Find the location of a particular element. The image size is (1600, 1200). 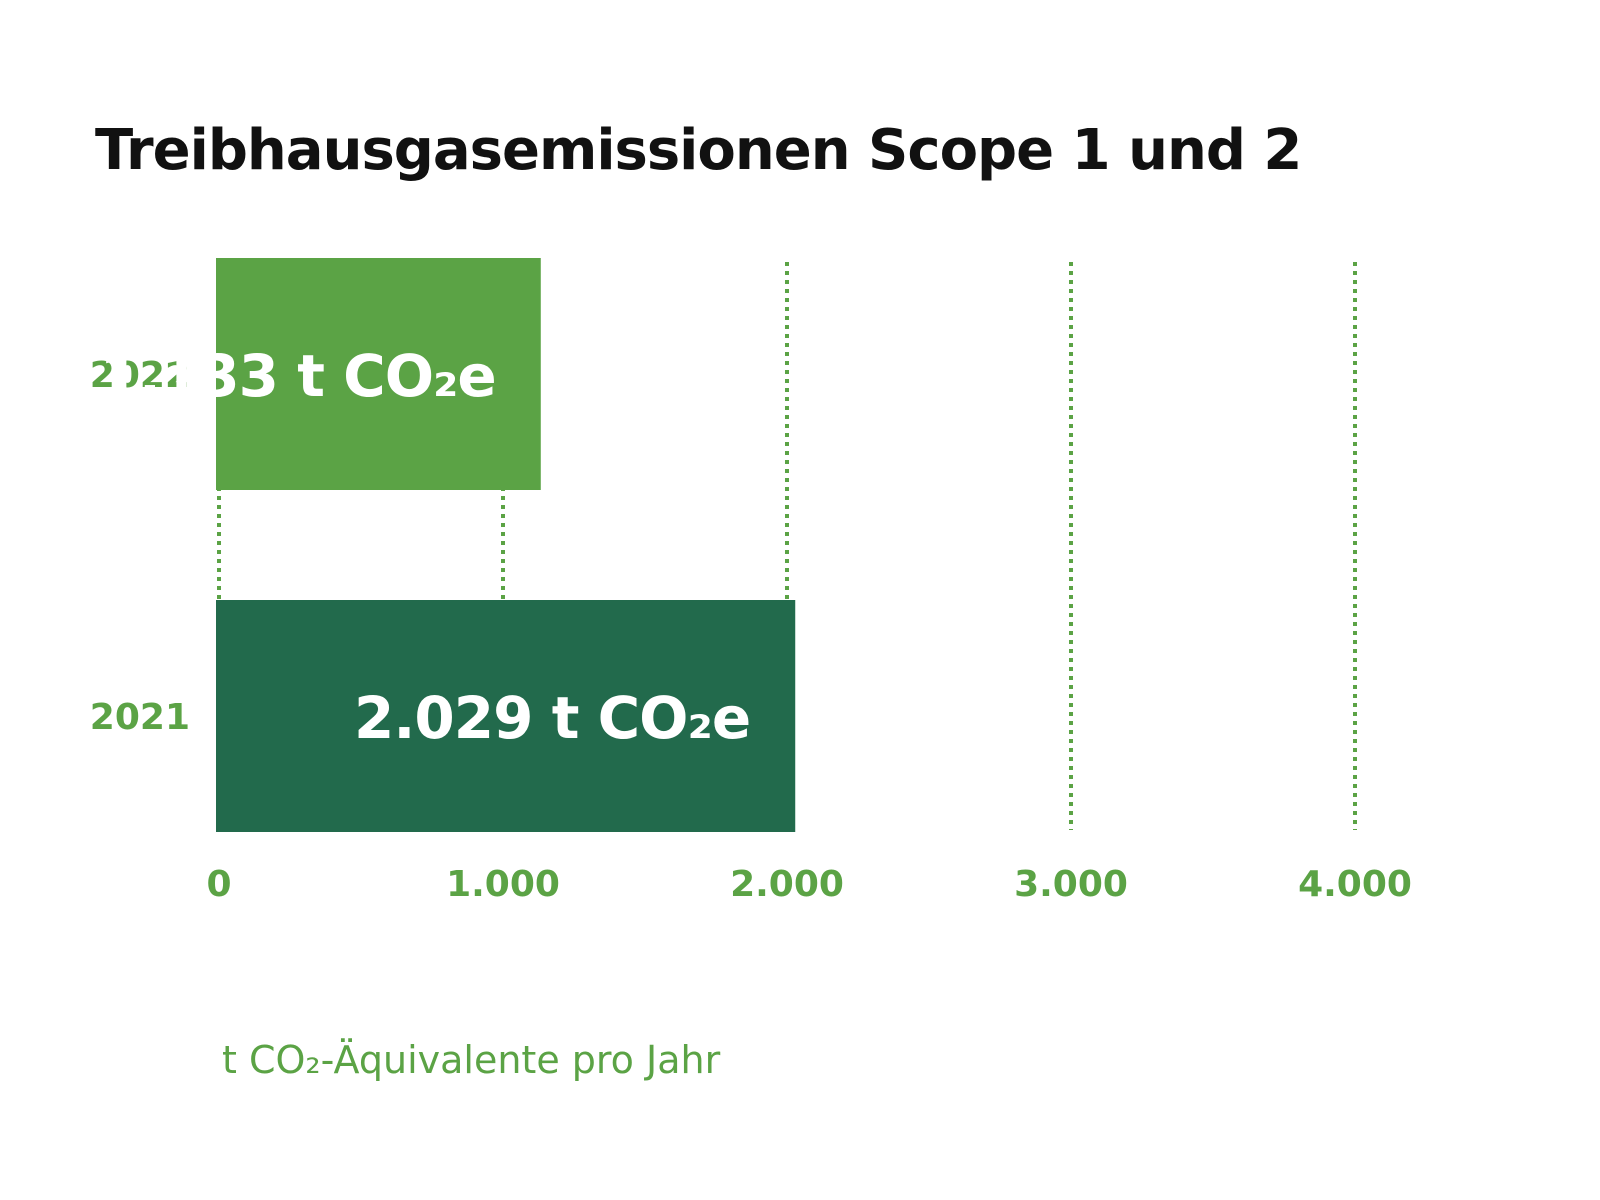

value-label-2021: 2.029 t CO₂e is located at coordinates (552, 718).